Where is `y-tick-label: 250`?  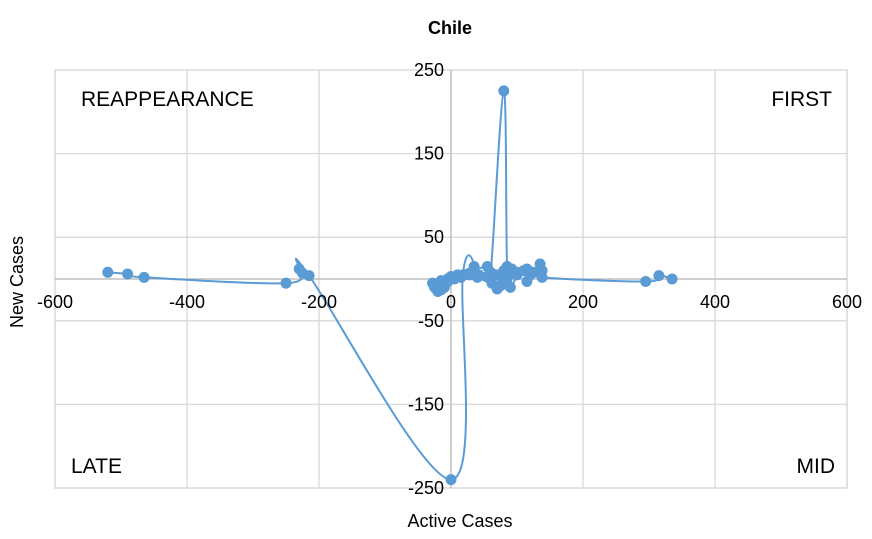
y-tick-label: 250 is located at coordinates (429, 70).